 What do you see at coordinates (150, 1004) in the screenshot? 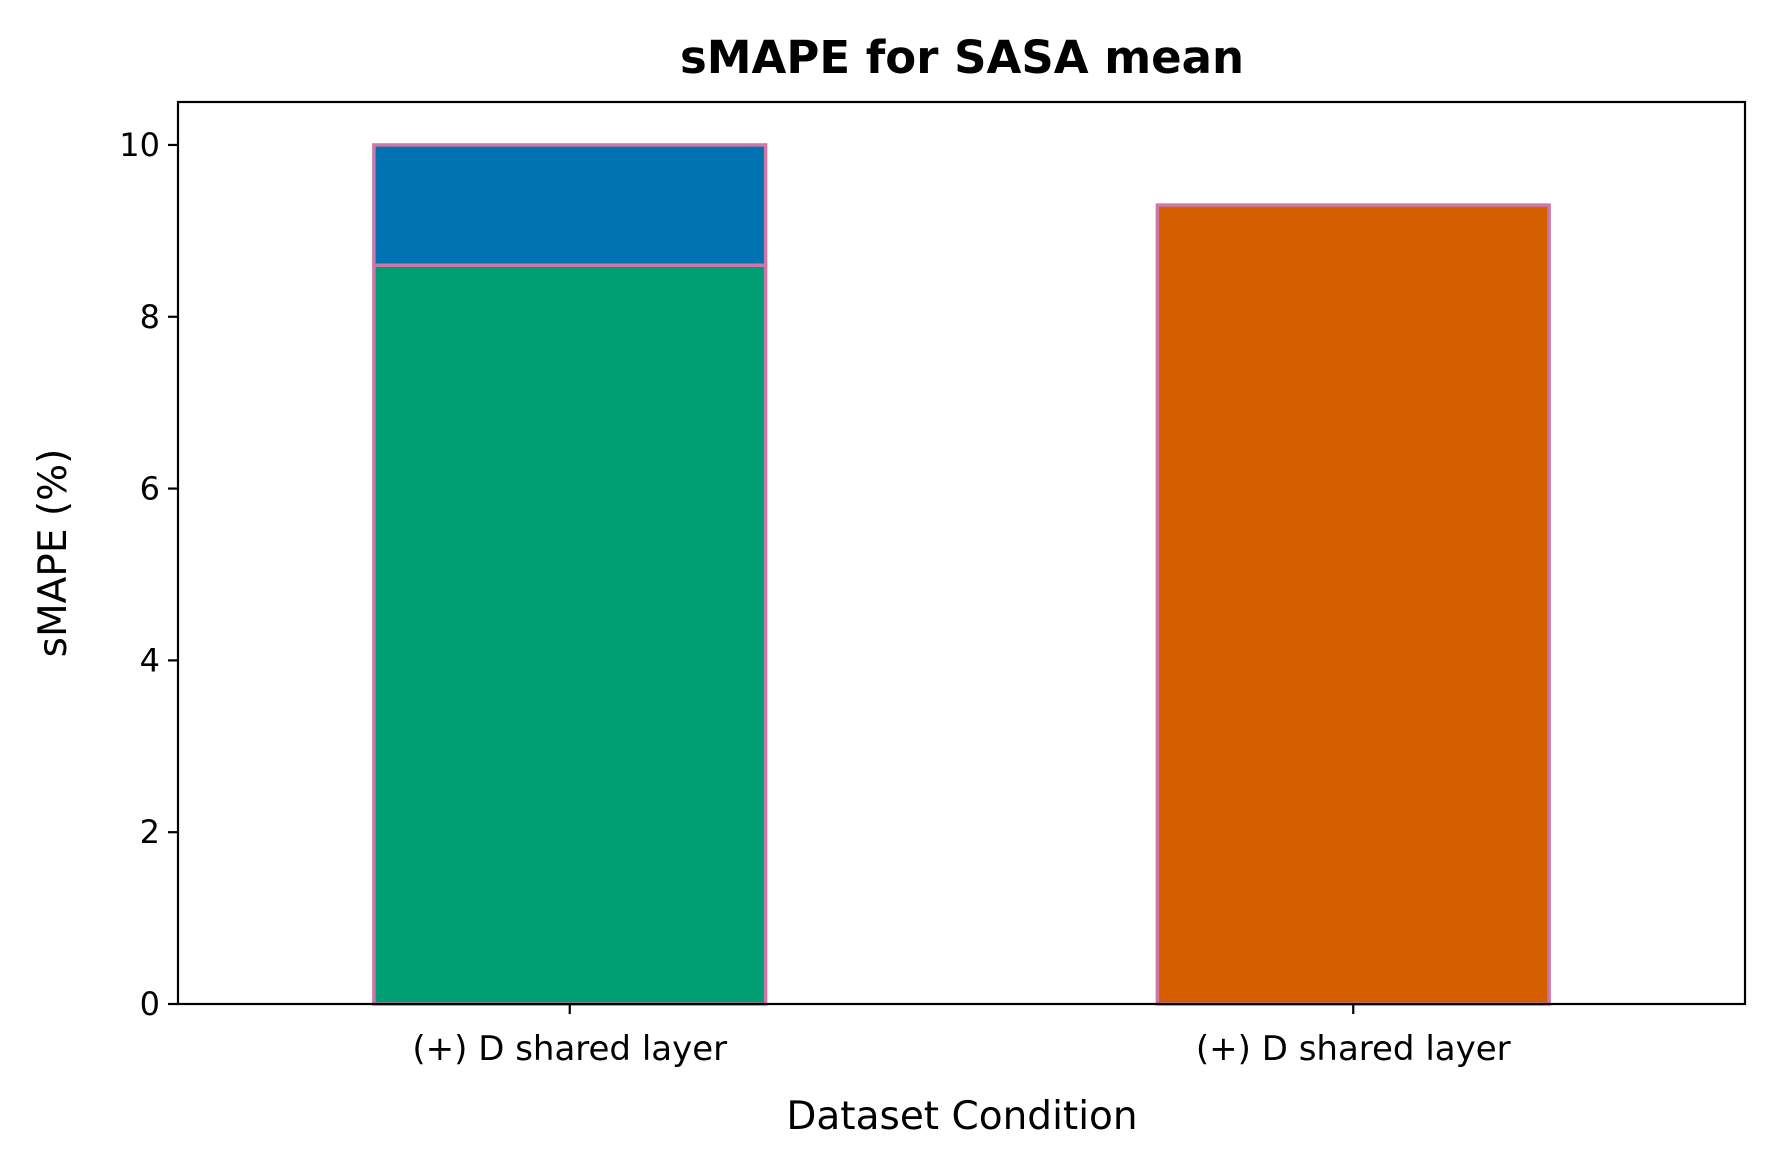
I see `y-tick-label: 0` at bounding box center [150, 1004].